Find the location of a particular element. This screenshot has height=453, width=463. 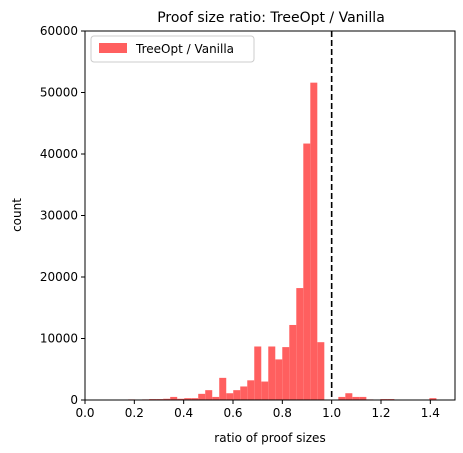

y-tick-label: 50000 is located at coordinates (59, 93).